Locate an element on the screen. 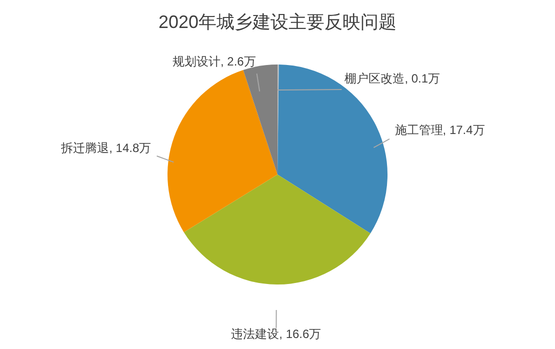 This screenshot has width=555, height=349. slice-label: 拆迁腾退, 14.8万 is located at coordinates (106, 147).